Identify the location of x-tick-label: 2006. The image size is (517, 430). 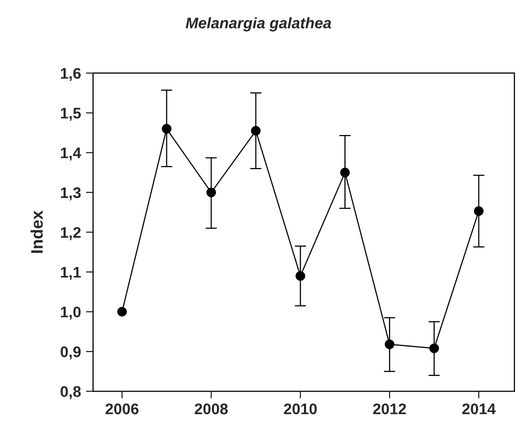
(122, 409).